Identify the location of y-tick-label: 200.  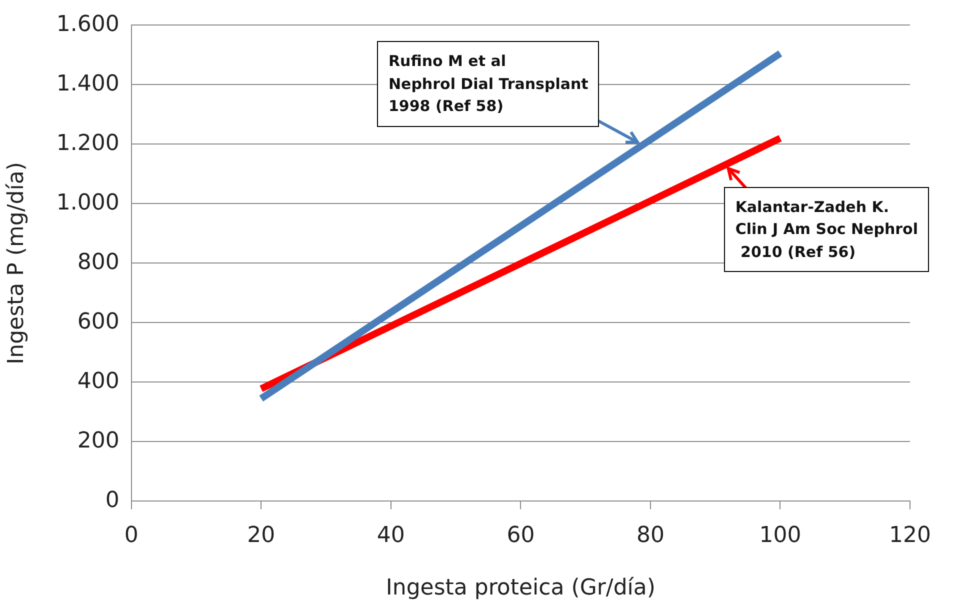
(98, 441).